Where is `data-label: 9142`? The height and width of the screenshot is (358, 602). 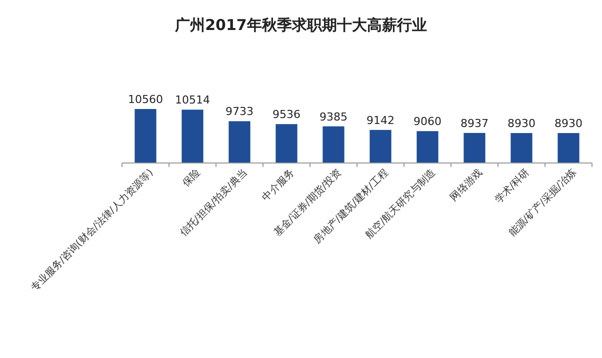
data-label: 9142 is located at coordinates (380, 120).